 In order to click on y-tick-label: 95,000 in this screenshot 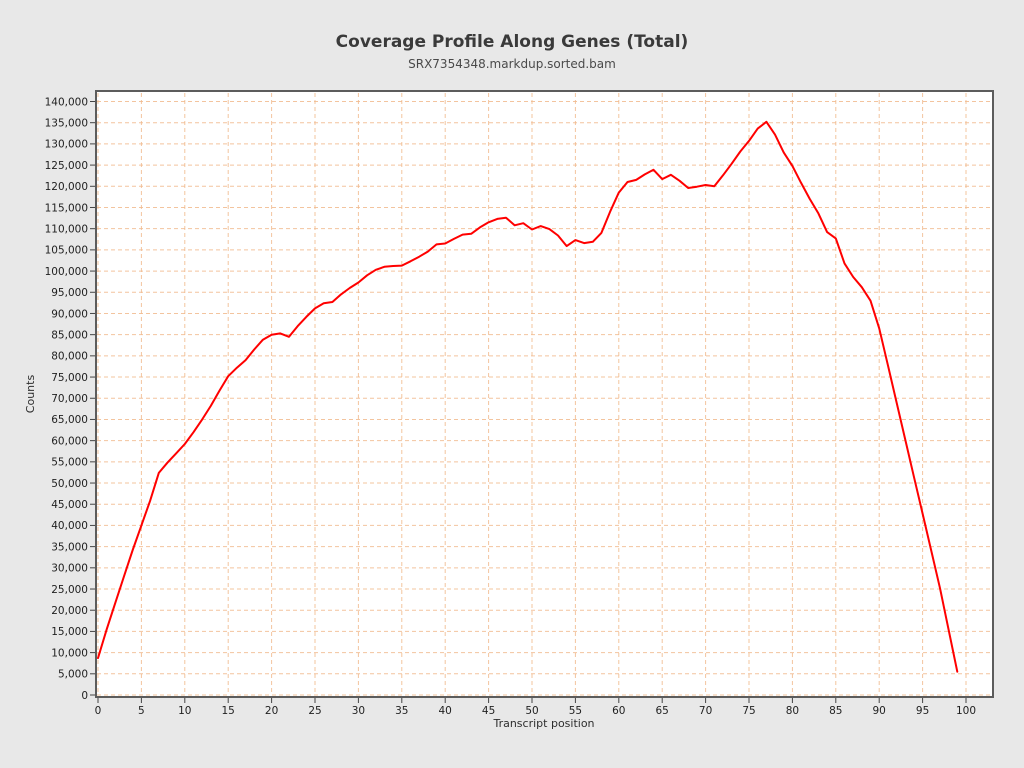, I will do `click(69, 293)`.